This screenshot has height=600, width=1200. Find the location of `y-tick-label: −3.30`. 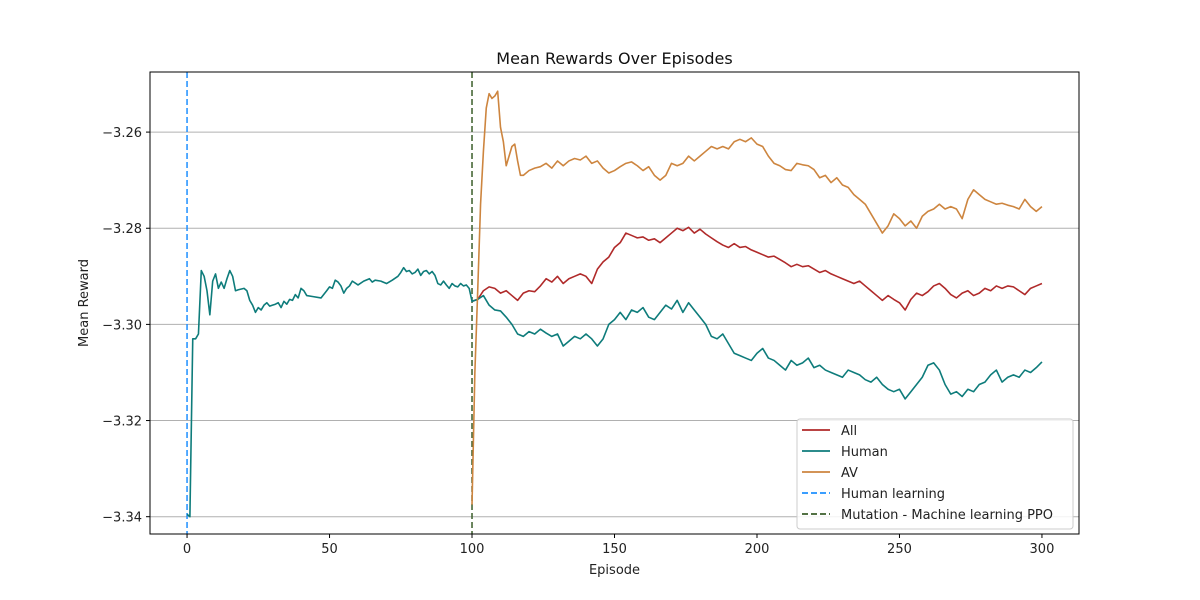

y-tick-label: −3.30 is located at coordinates (122, 325).